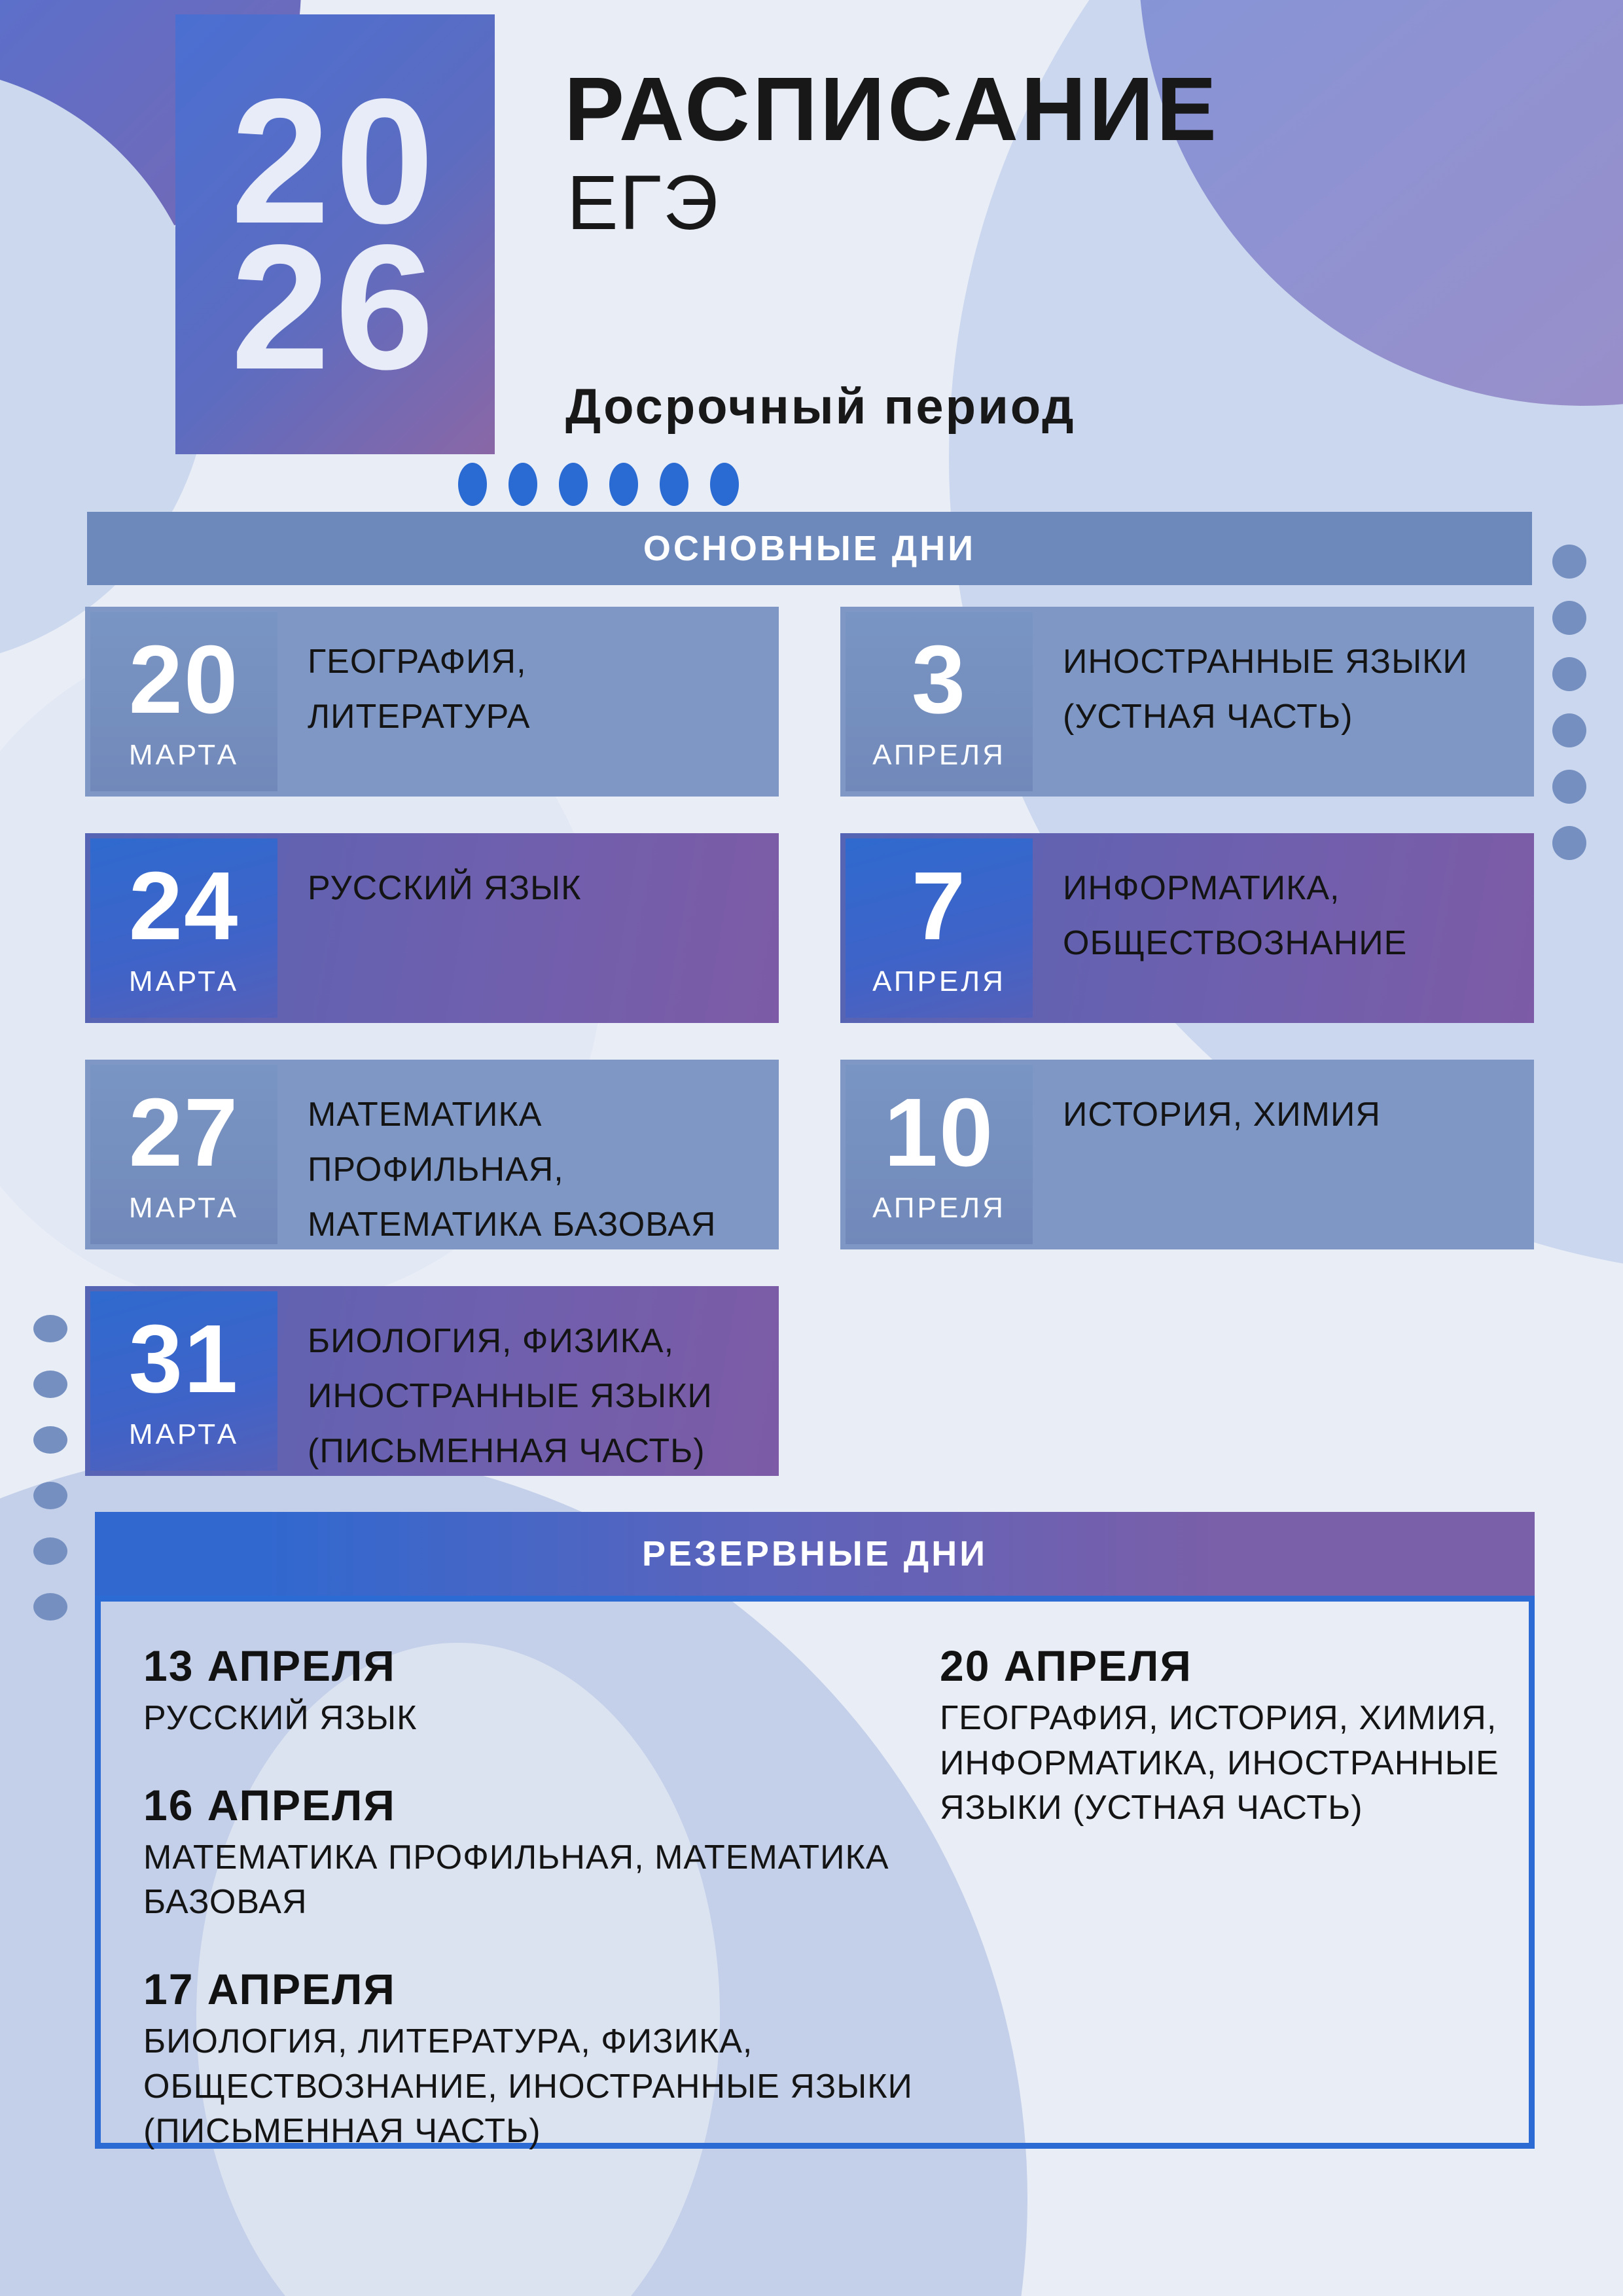 The image size is (1623, 2296). I want to click on subjects-text: ИНФОРМАТИКА, ОБЩЕСТВОЗНАНИЕ, so click(1235, 916).